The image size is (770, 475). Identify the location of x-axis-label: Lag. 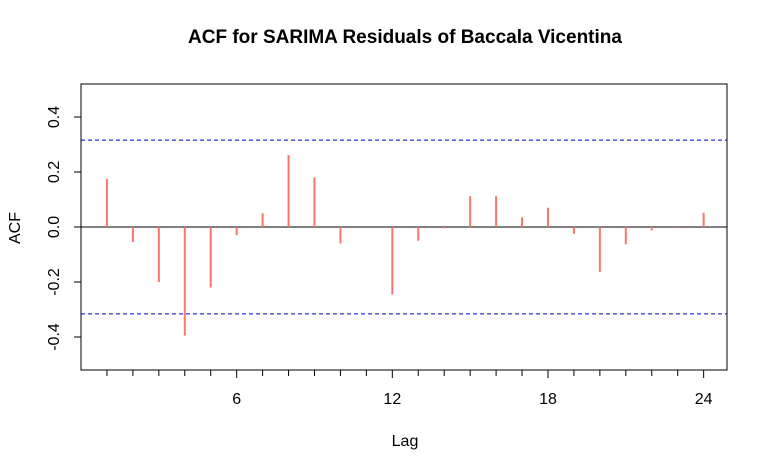
(405, 441).